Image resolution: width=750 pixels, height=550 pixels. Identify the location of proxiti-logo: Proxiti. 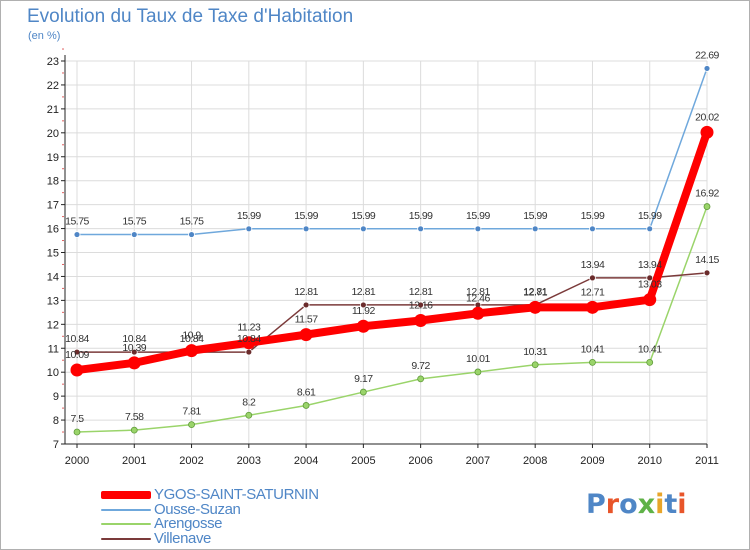
(636, 504).